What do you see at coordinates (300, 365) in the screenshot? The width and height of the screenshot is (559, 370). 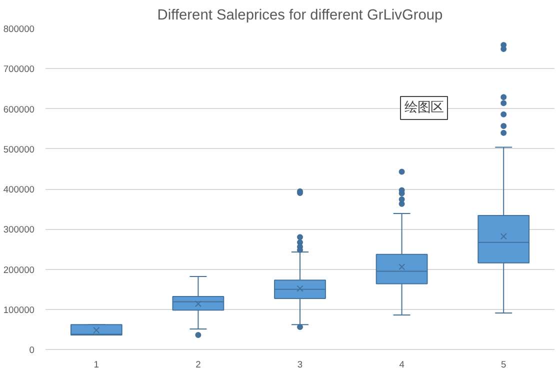 I see `x-tick-label: 3` at bounding box center [300, 365].